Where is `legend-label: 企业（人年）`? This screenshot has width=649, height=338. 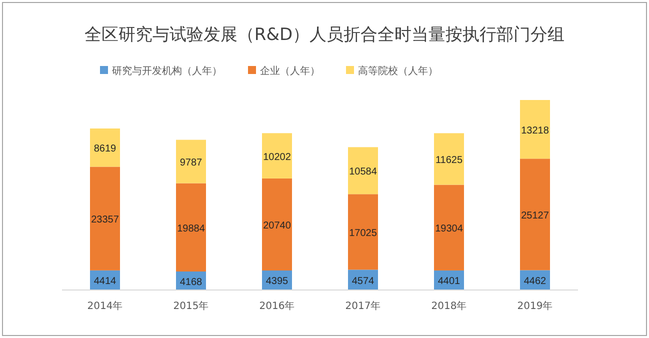
legend-label: 企业（人年） is located at coordinates (290, 71).